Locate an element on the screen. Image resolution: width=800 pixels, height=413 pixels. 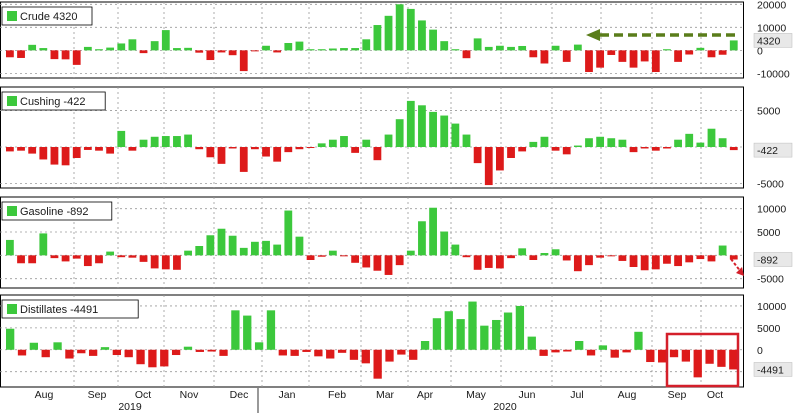
x-tick-label: Jun is located at coordinates (527, 395).